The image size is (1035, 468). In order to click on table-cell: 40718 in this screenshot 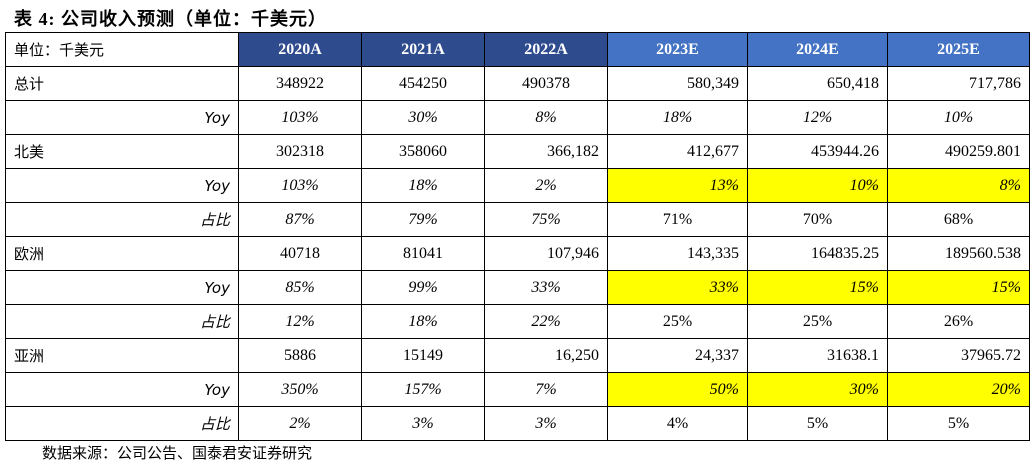, I will do `click(300, 253)`.